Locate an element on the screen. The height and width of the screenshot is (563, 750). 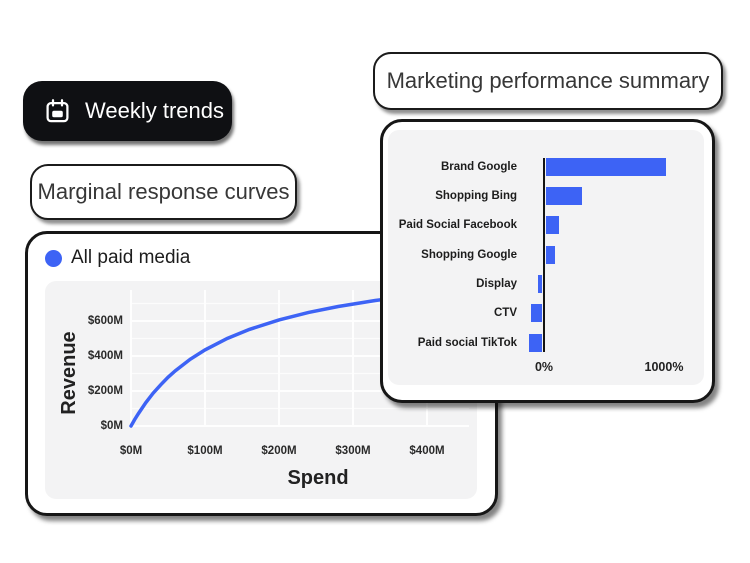
legend-all-paid-media: All paid media is located at coordinates (117, 258).